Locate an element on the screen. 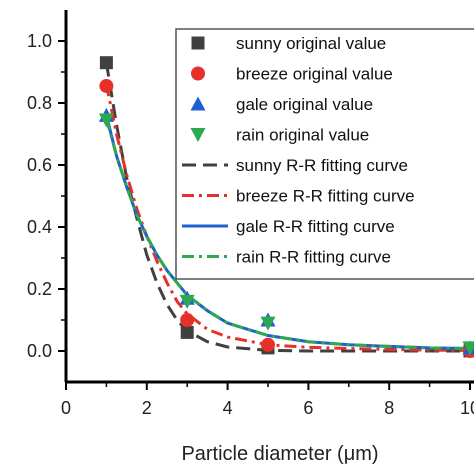  x-tick-label-5: 10 is located at coordinates (467, 408).